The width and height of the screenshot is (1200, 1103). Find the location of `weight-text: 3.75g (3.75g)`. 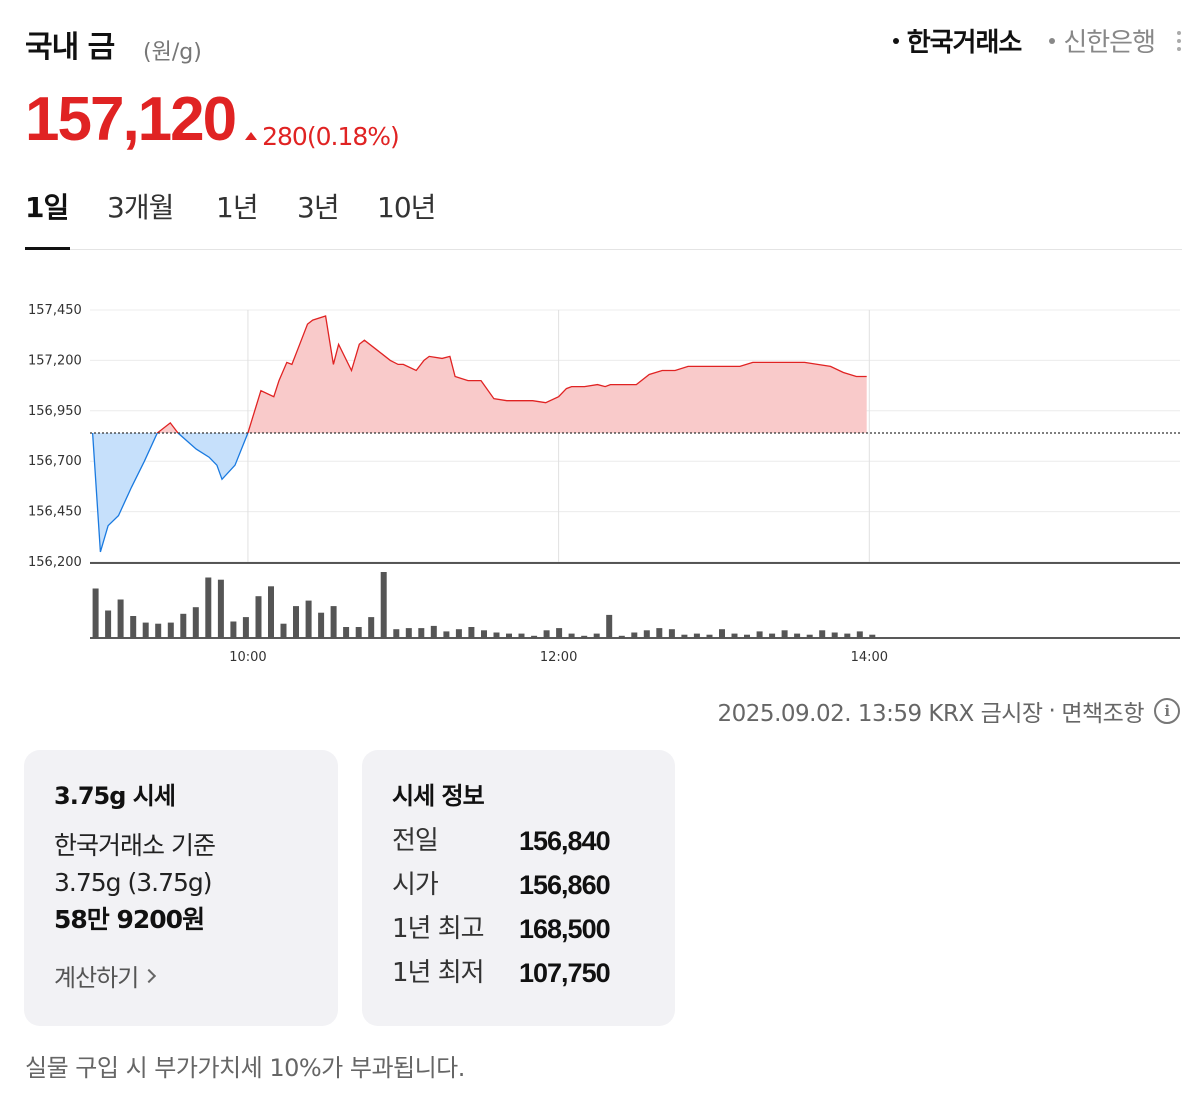

weight-text: 3.75g (3.75g) is located at coordinates (133, 882).